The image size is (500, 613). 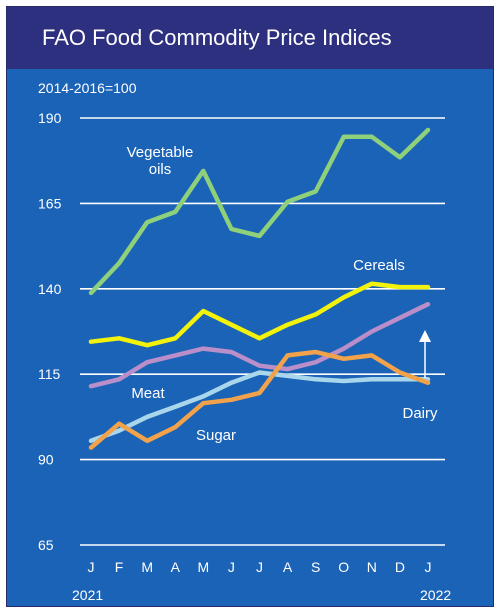 What do you see at coordinates (46, 460) in the screenshot?
I see `y-tick-label: 90` at bounding box center [46, 460].